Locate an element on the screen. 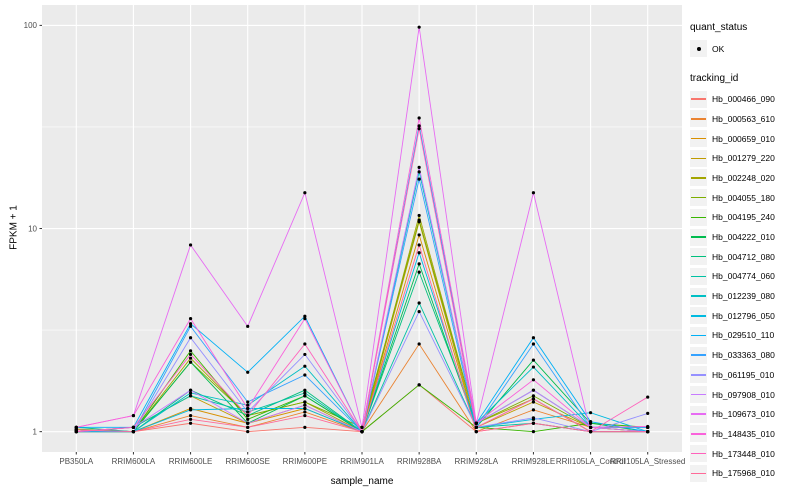 The width and height of the screenshot is (800, 500). legend-entry-Hb_033363_080: Hb_033363_080 is located at coordinates (745, 355).